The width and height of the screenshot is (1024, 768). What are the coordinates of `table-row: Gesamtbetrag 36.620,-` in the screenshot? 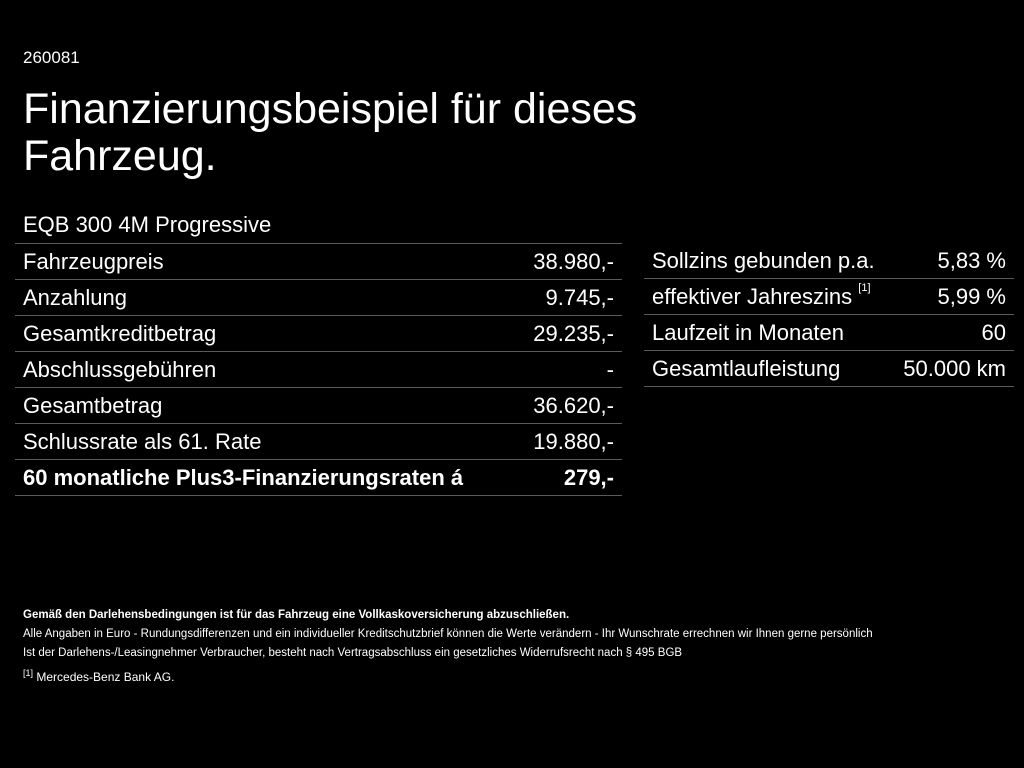 It's located at (318, 405).